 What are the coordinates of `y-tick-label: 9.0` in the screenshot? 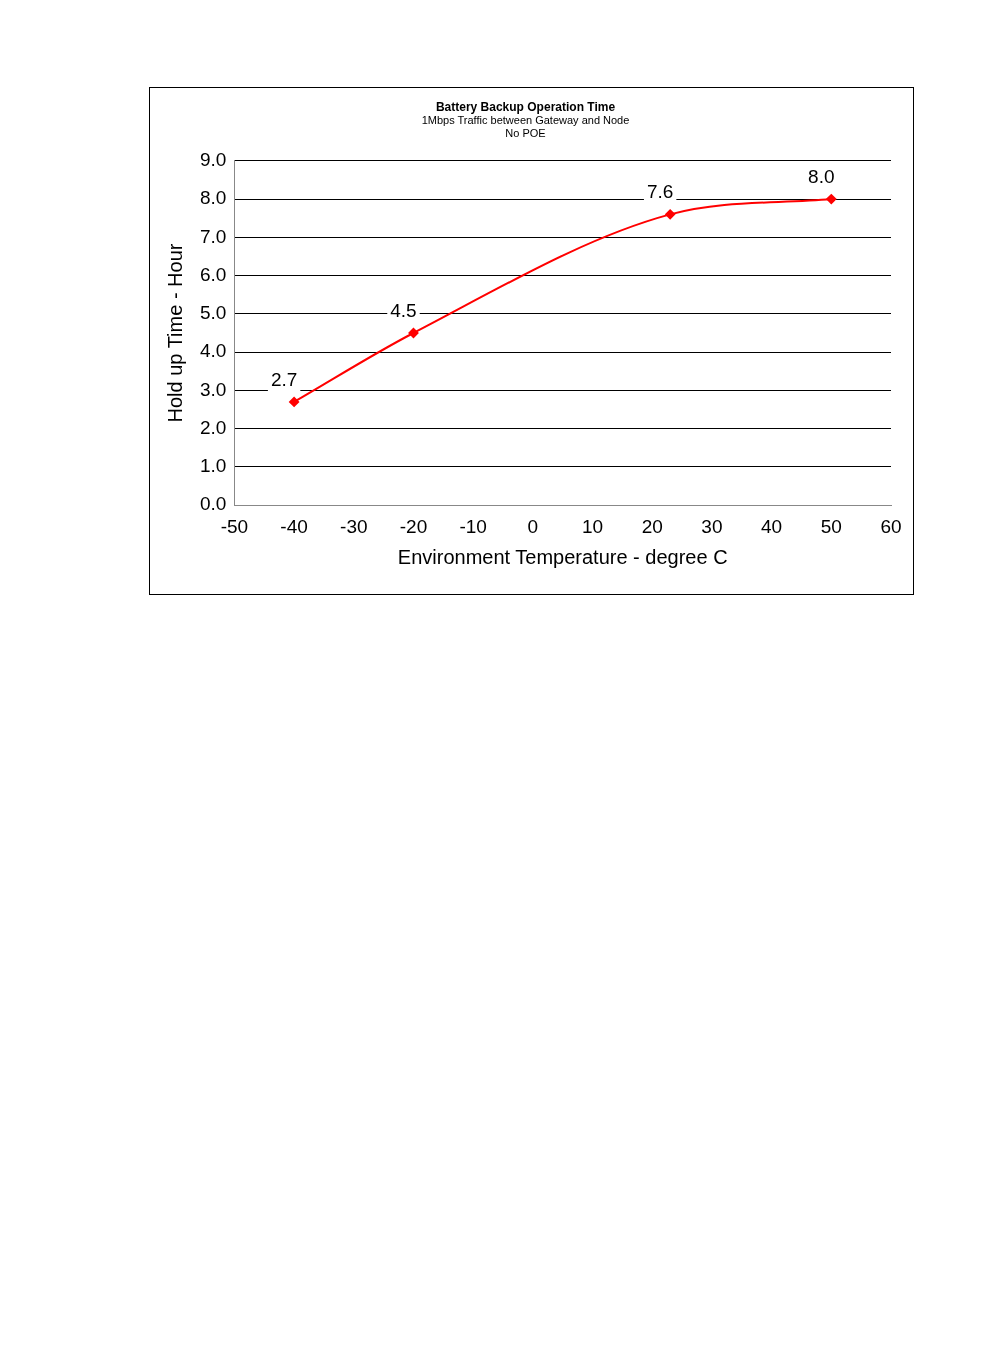 It's located at (213, 160).